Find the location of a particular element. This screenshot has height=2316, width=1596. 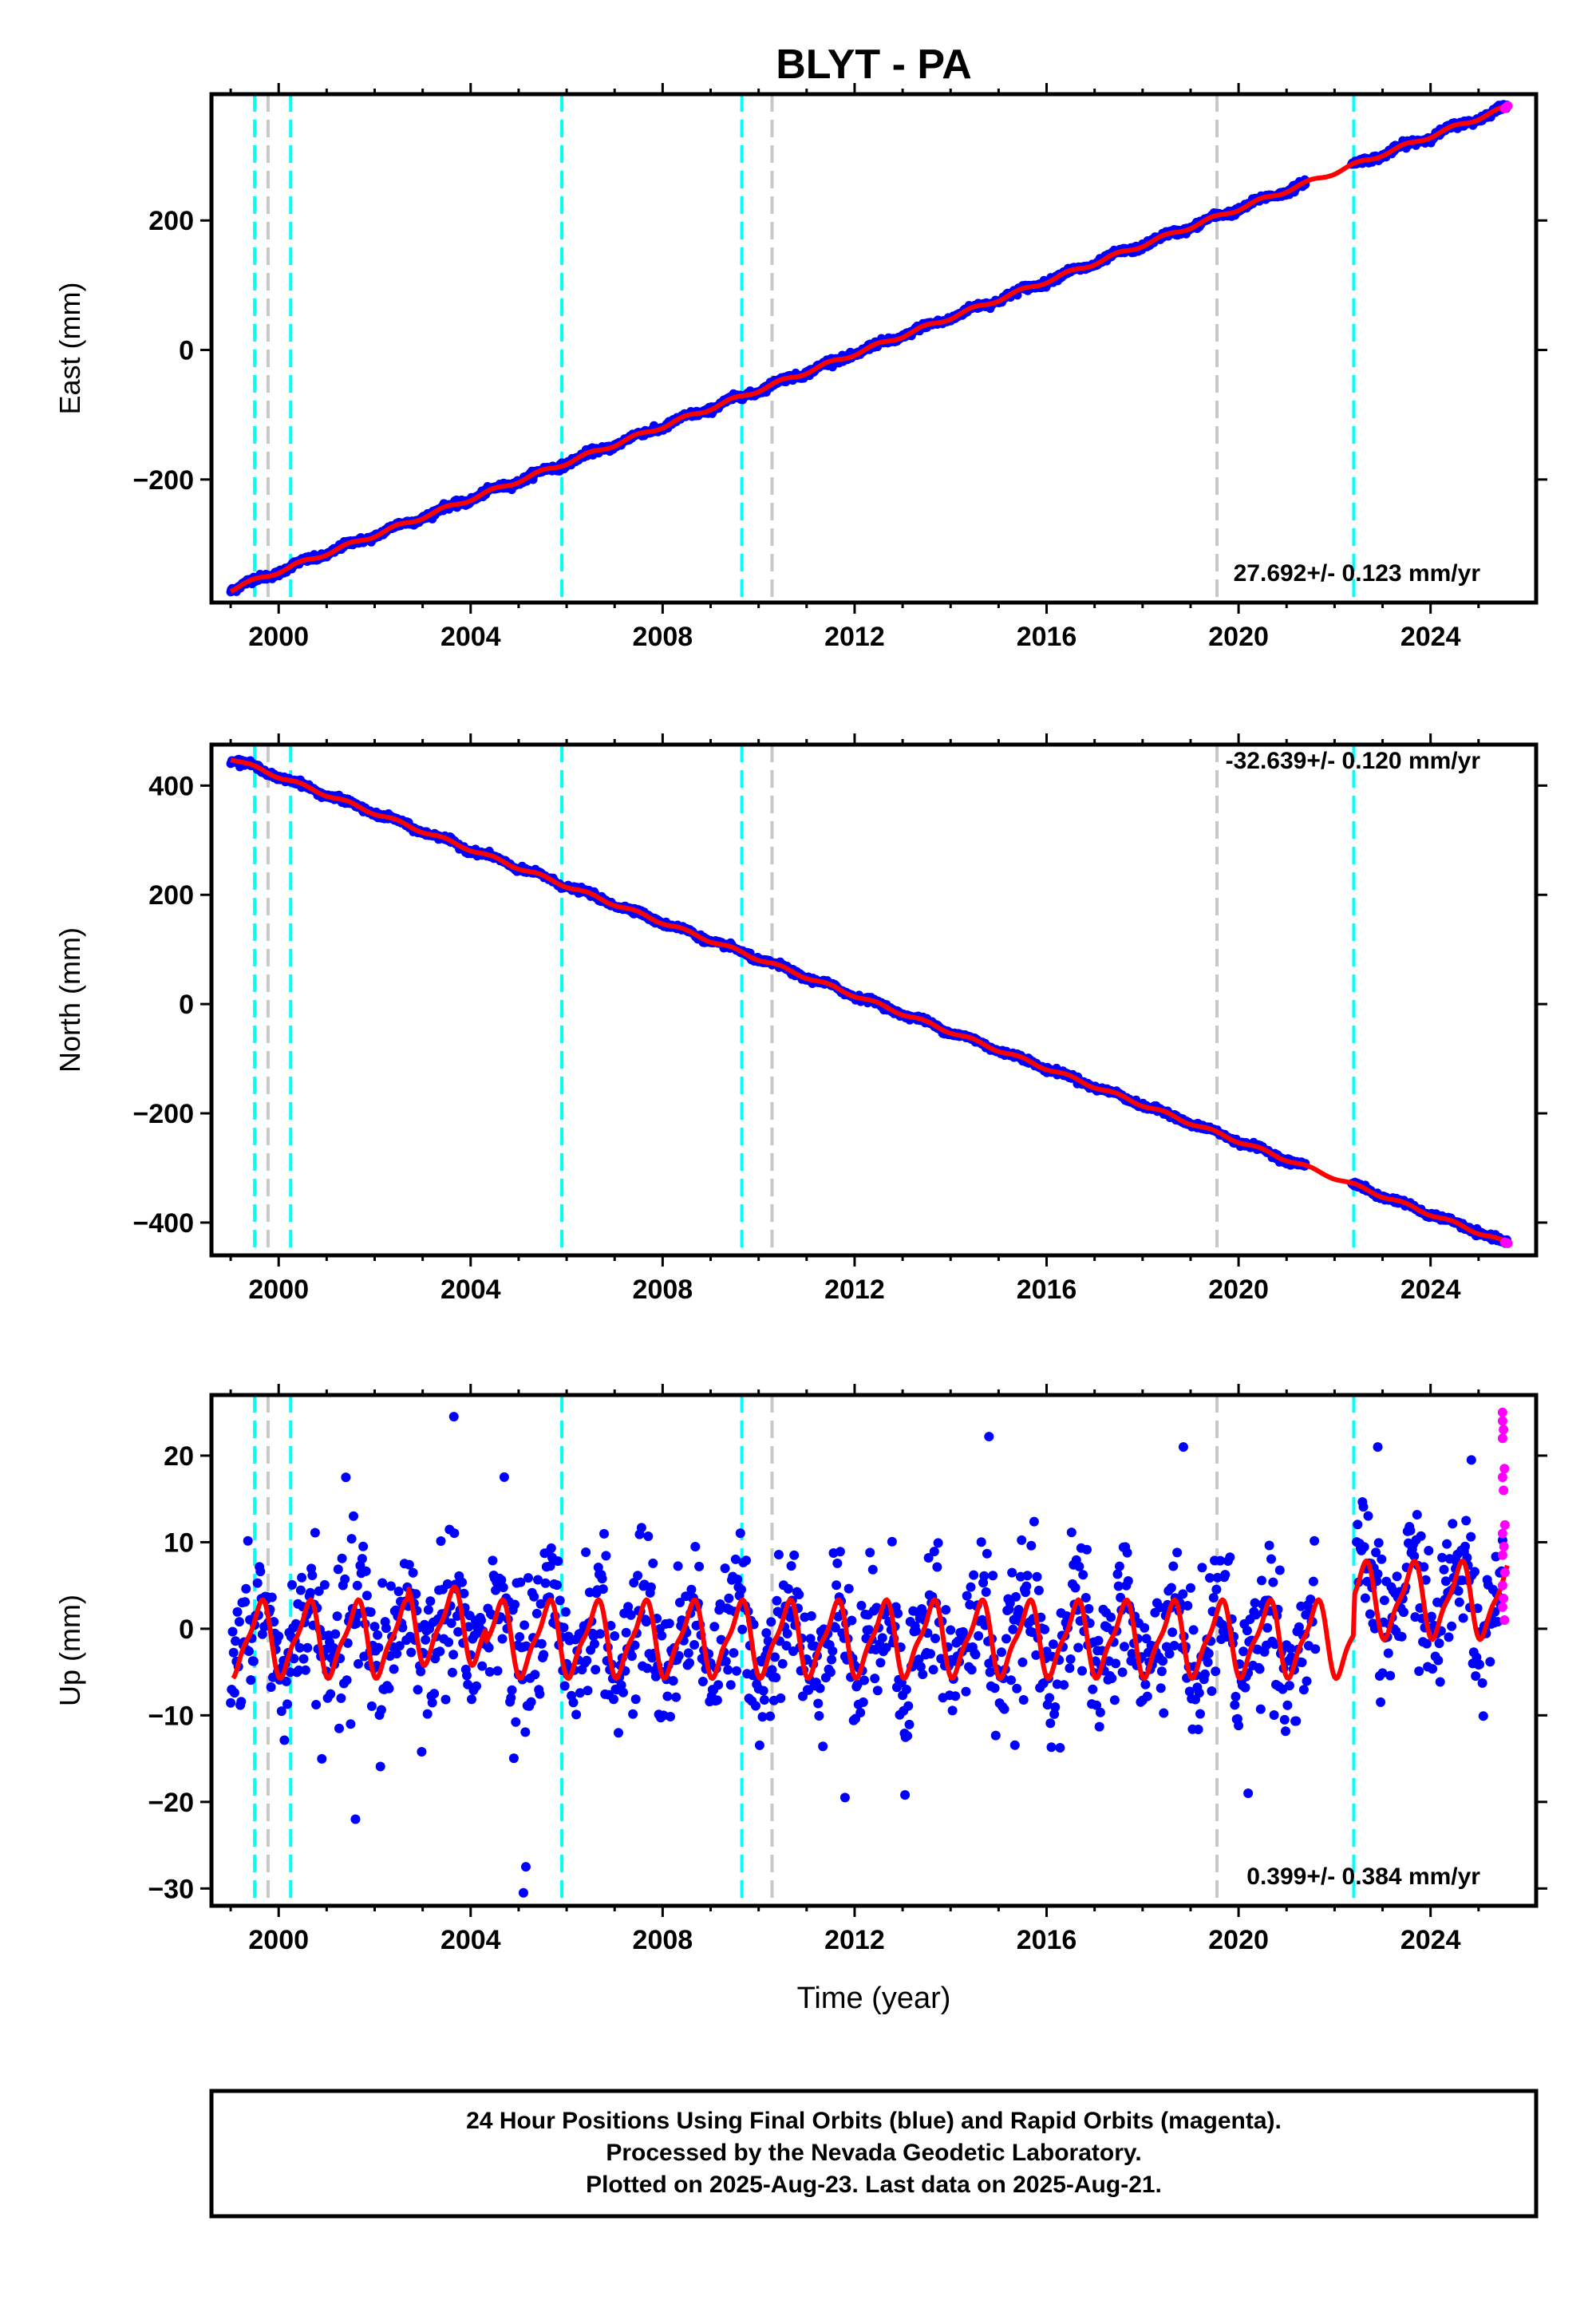

x-tick-label: 2008 is located at coordinates (663, 1290).